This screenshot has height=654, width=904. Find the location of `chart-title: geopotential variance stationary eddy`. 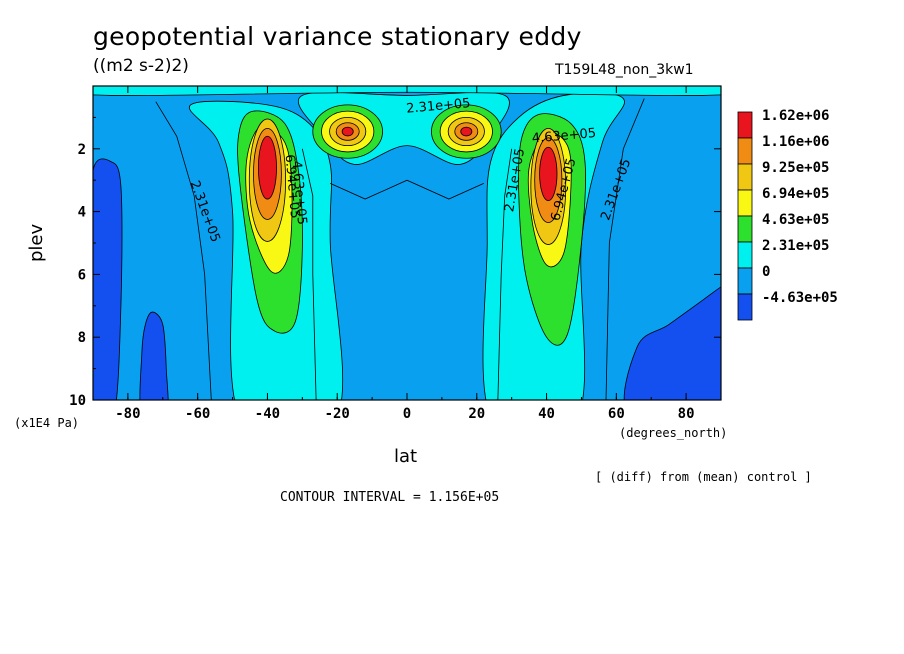

chart-title: geopotential variance stationary eddy is located at coordinates (337, 36).